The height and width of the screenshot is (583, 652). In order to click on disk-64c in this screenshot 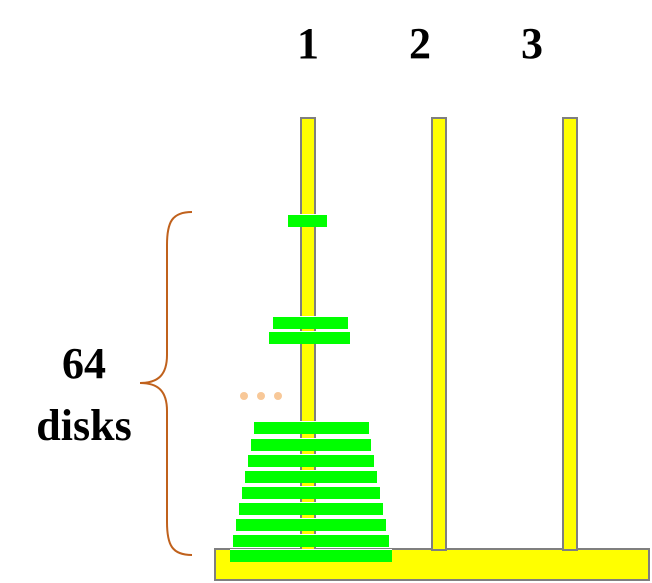, I will do `click(311, 508)`.